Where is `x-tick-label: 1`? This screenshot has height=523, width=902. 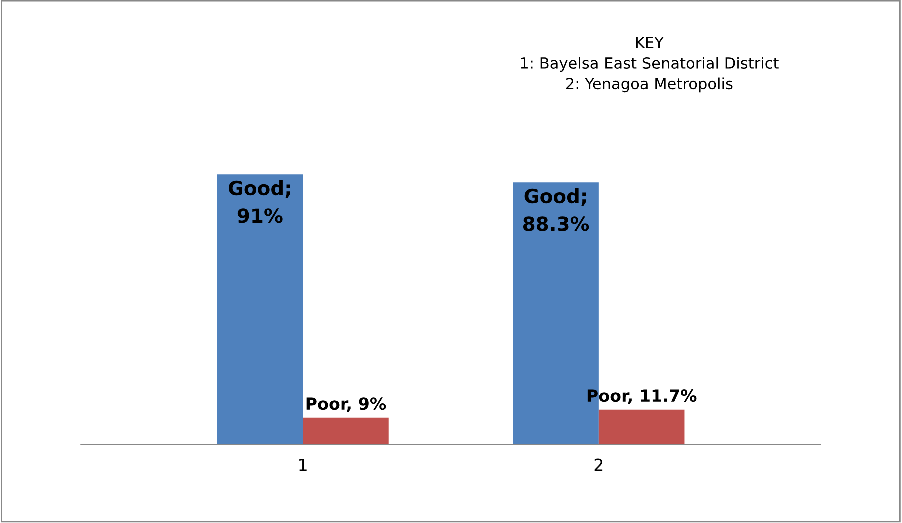 x-tick-label: 1 is located at coordinates (303, 465).